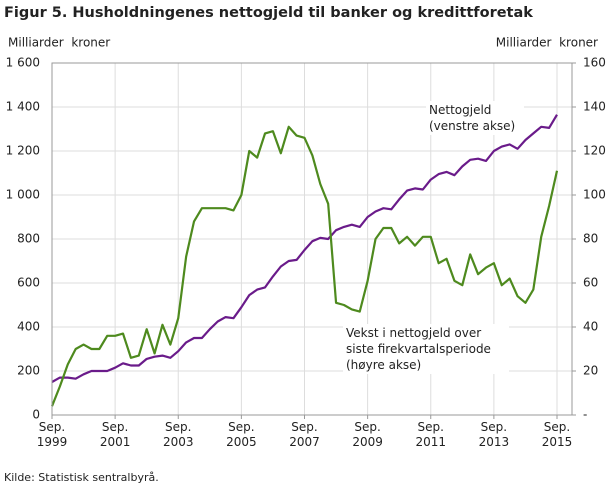 The height and width of the screenshot is (487, 608). I want to click on y-tick-label: 1 400, so click(23, 107).